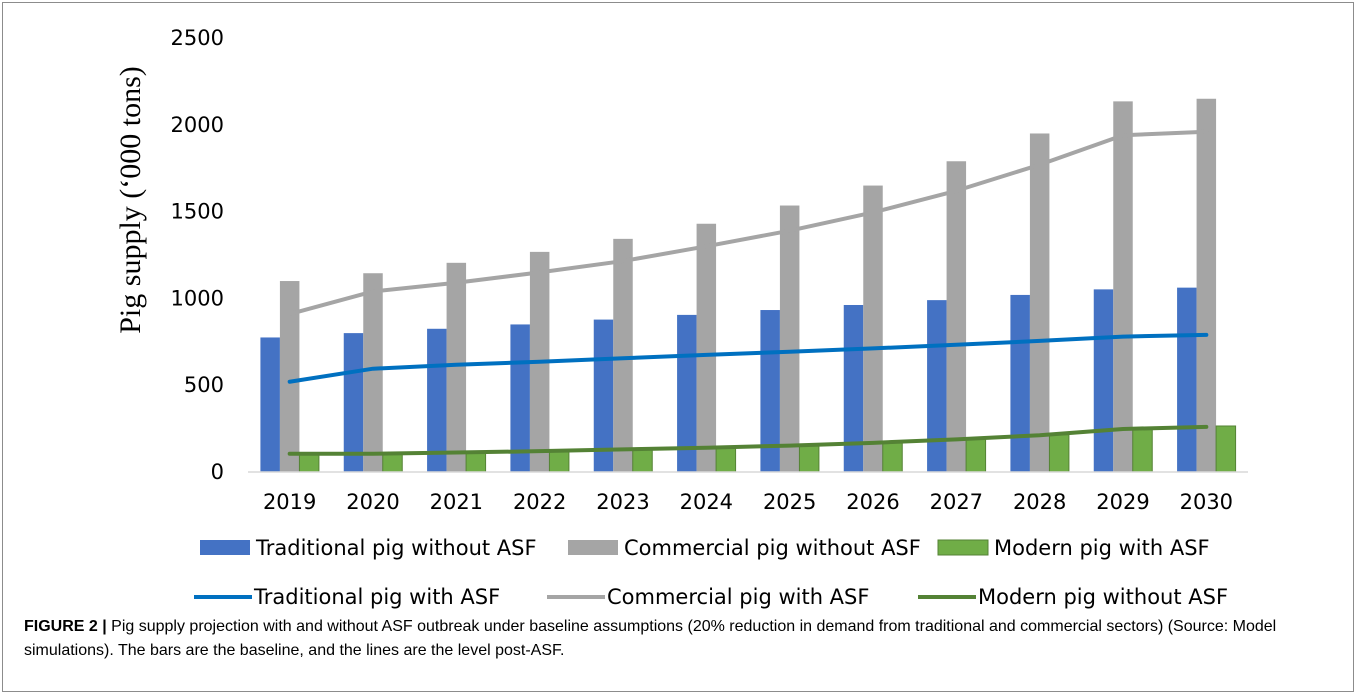 The image size is (1358, 697). I want to click on y-axis: 0 500 1000 1500 2000 2500, so click(197, 255).